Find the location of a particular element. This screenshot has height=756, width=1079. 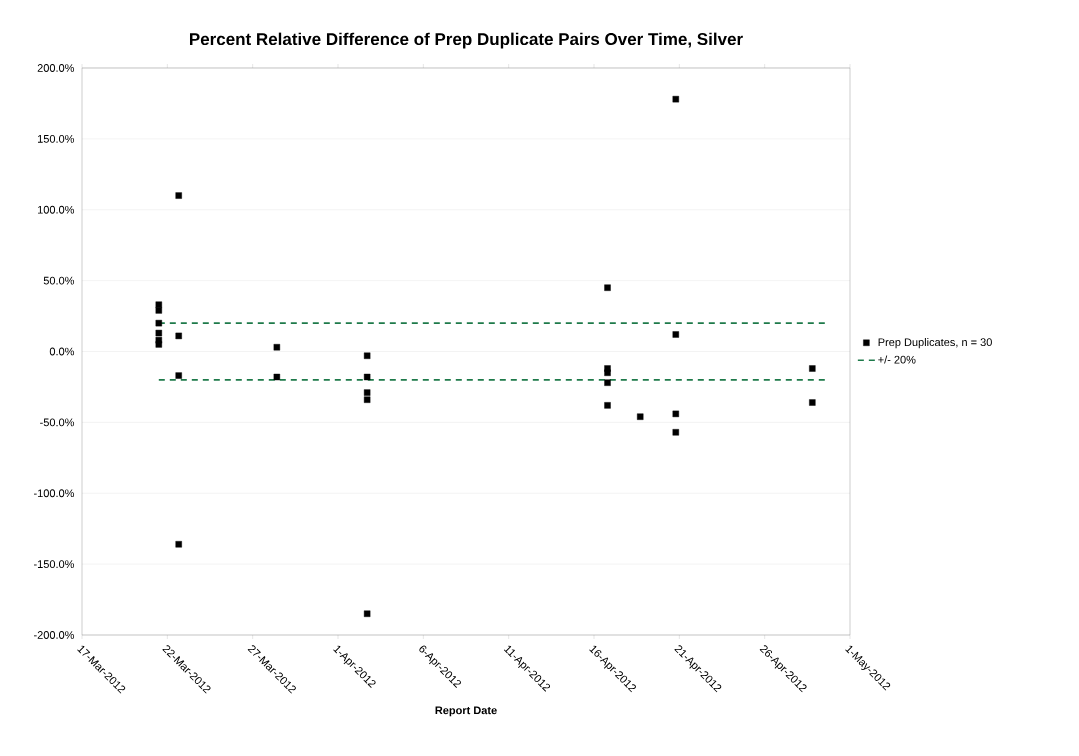

y-tick-label: -150.0% is located at coordinates (54, 564).